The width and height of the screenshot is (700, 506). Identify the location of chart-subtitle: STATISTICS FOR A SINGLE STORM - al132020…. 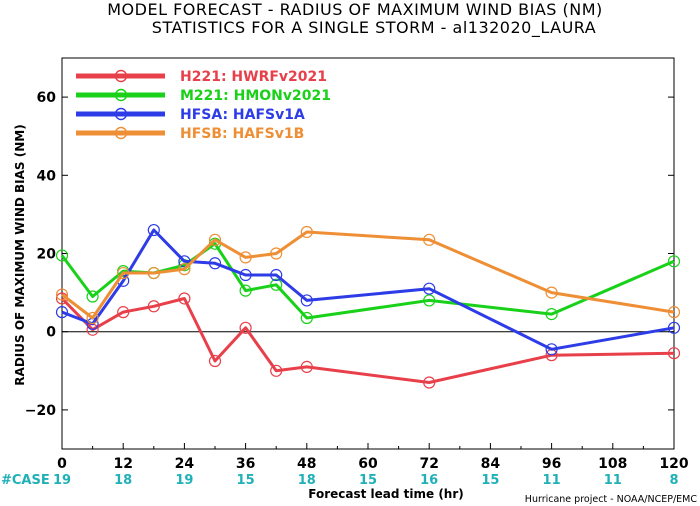
(374, 28).